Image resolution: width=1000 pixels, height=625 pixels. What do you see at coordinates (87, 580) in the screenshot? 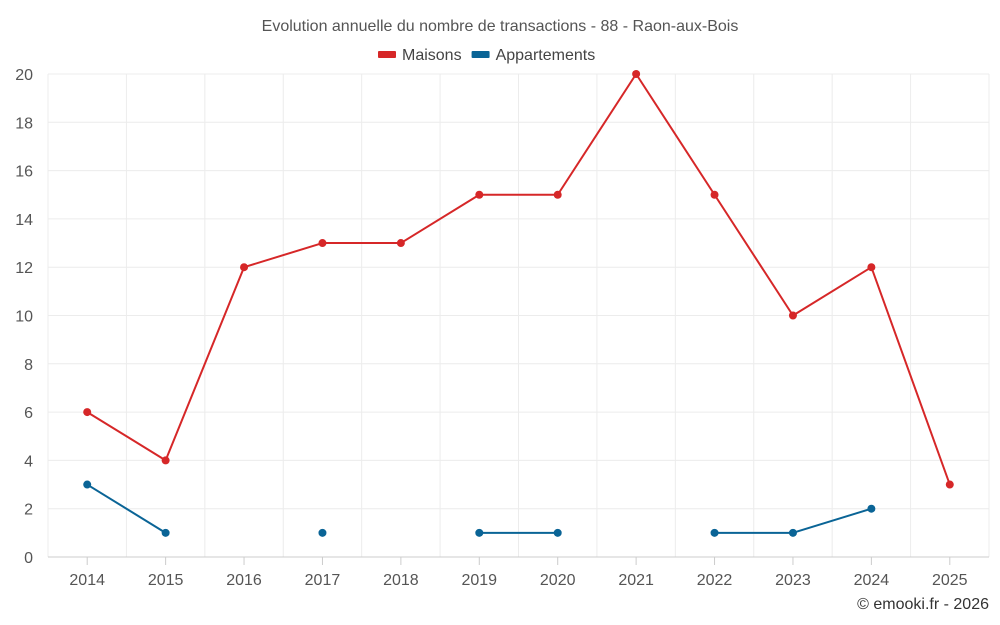
I see `x-tick-label: 2014` at bounding box center [87, 580].